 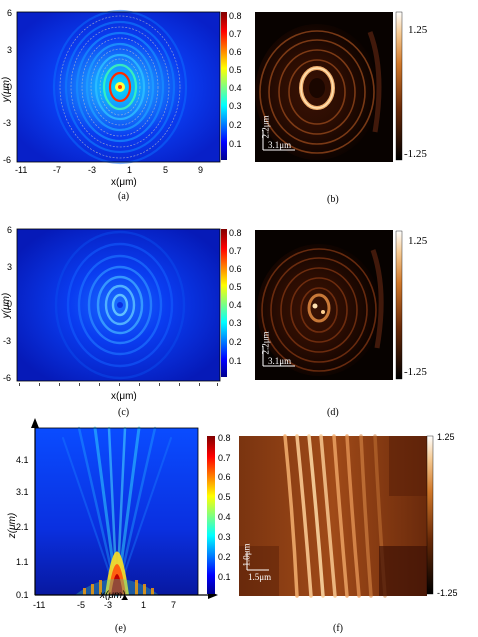 I want to click on x-tick: 7, so click(x=174, y=605).